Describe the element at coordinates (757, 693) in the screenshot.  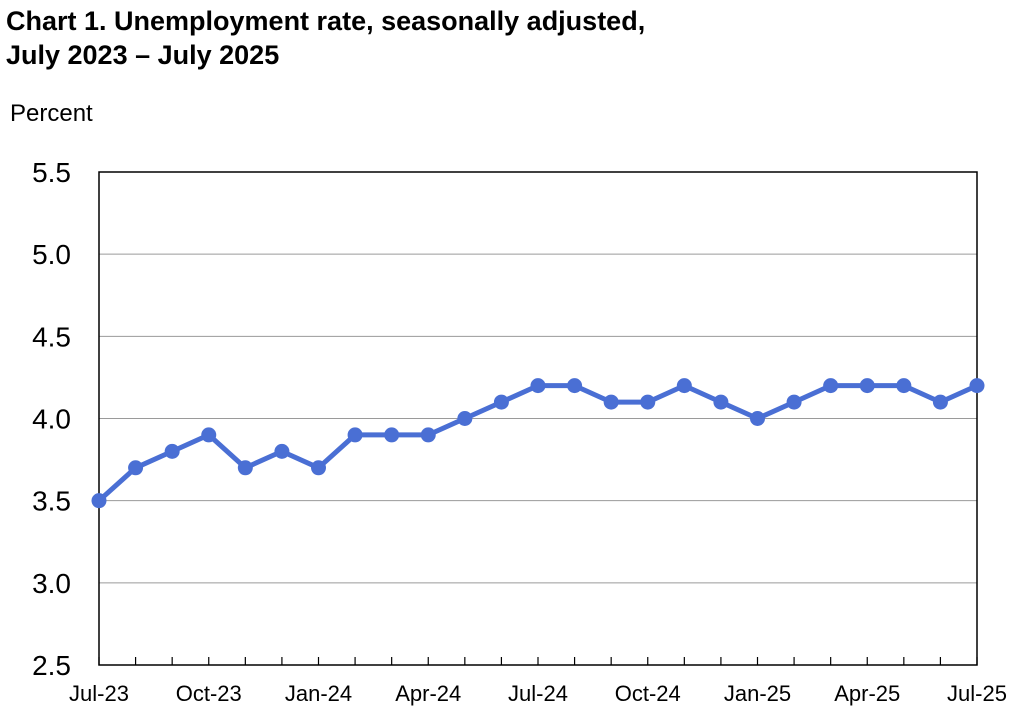
I see `x-tick-label: Jan-25` at that location.